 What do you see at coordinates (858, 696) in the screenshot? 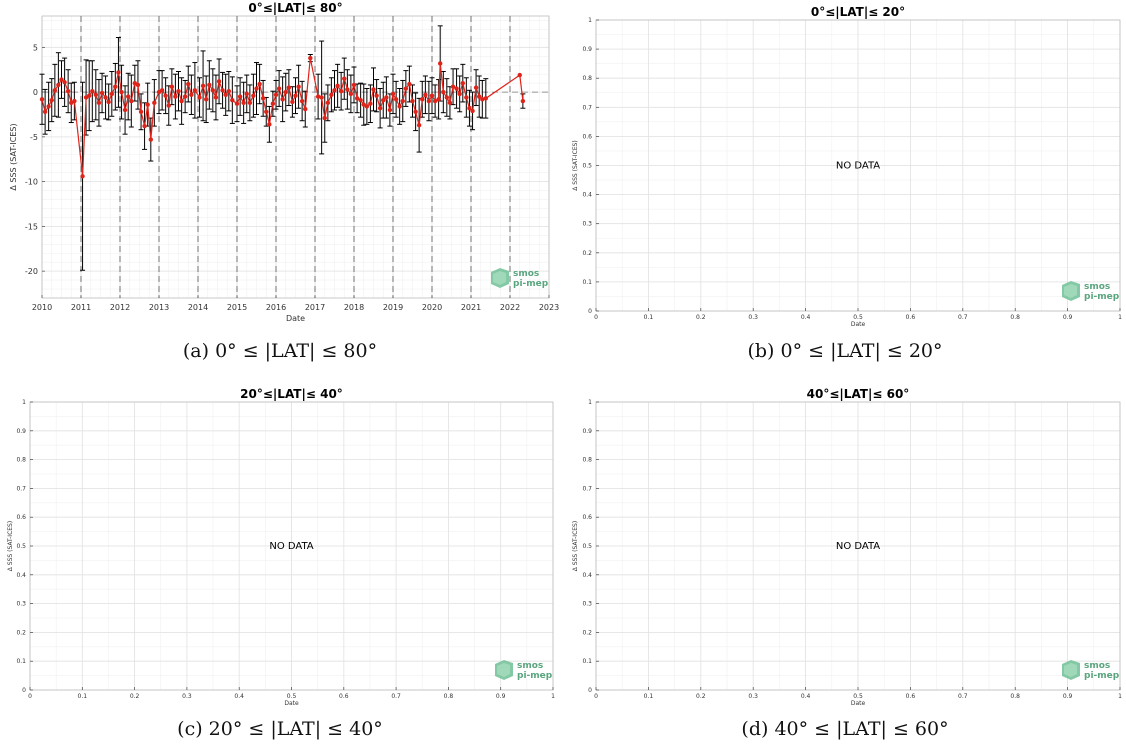
I see `x-tick-label: 0.5` at bounding box center [858, 696].